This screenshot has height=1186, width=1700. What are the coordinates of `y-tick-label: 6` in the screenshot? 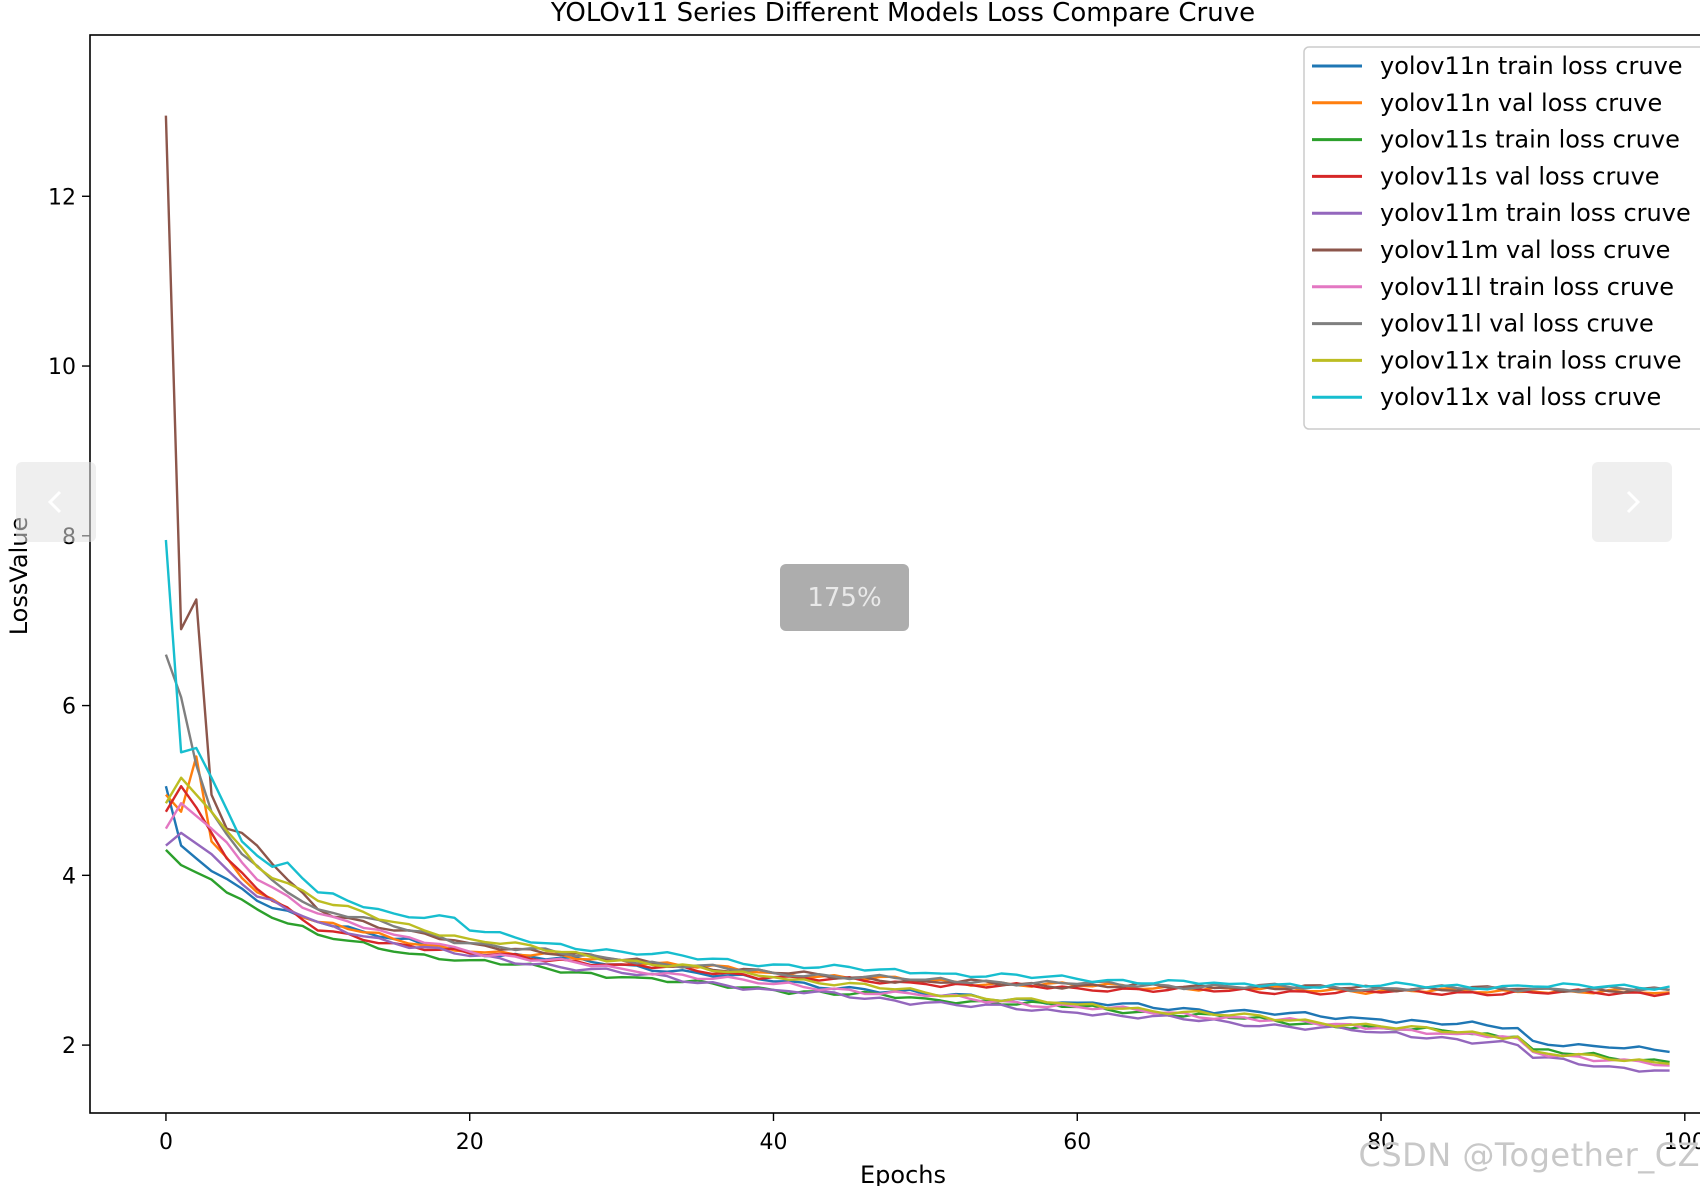 It's located at (69, 707).